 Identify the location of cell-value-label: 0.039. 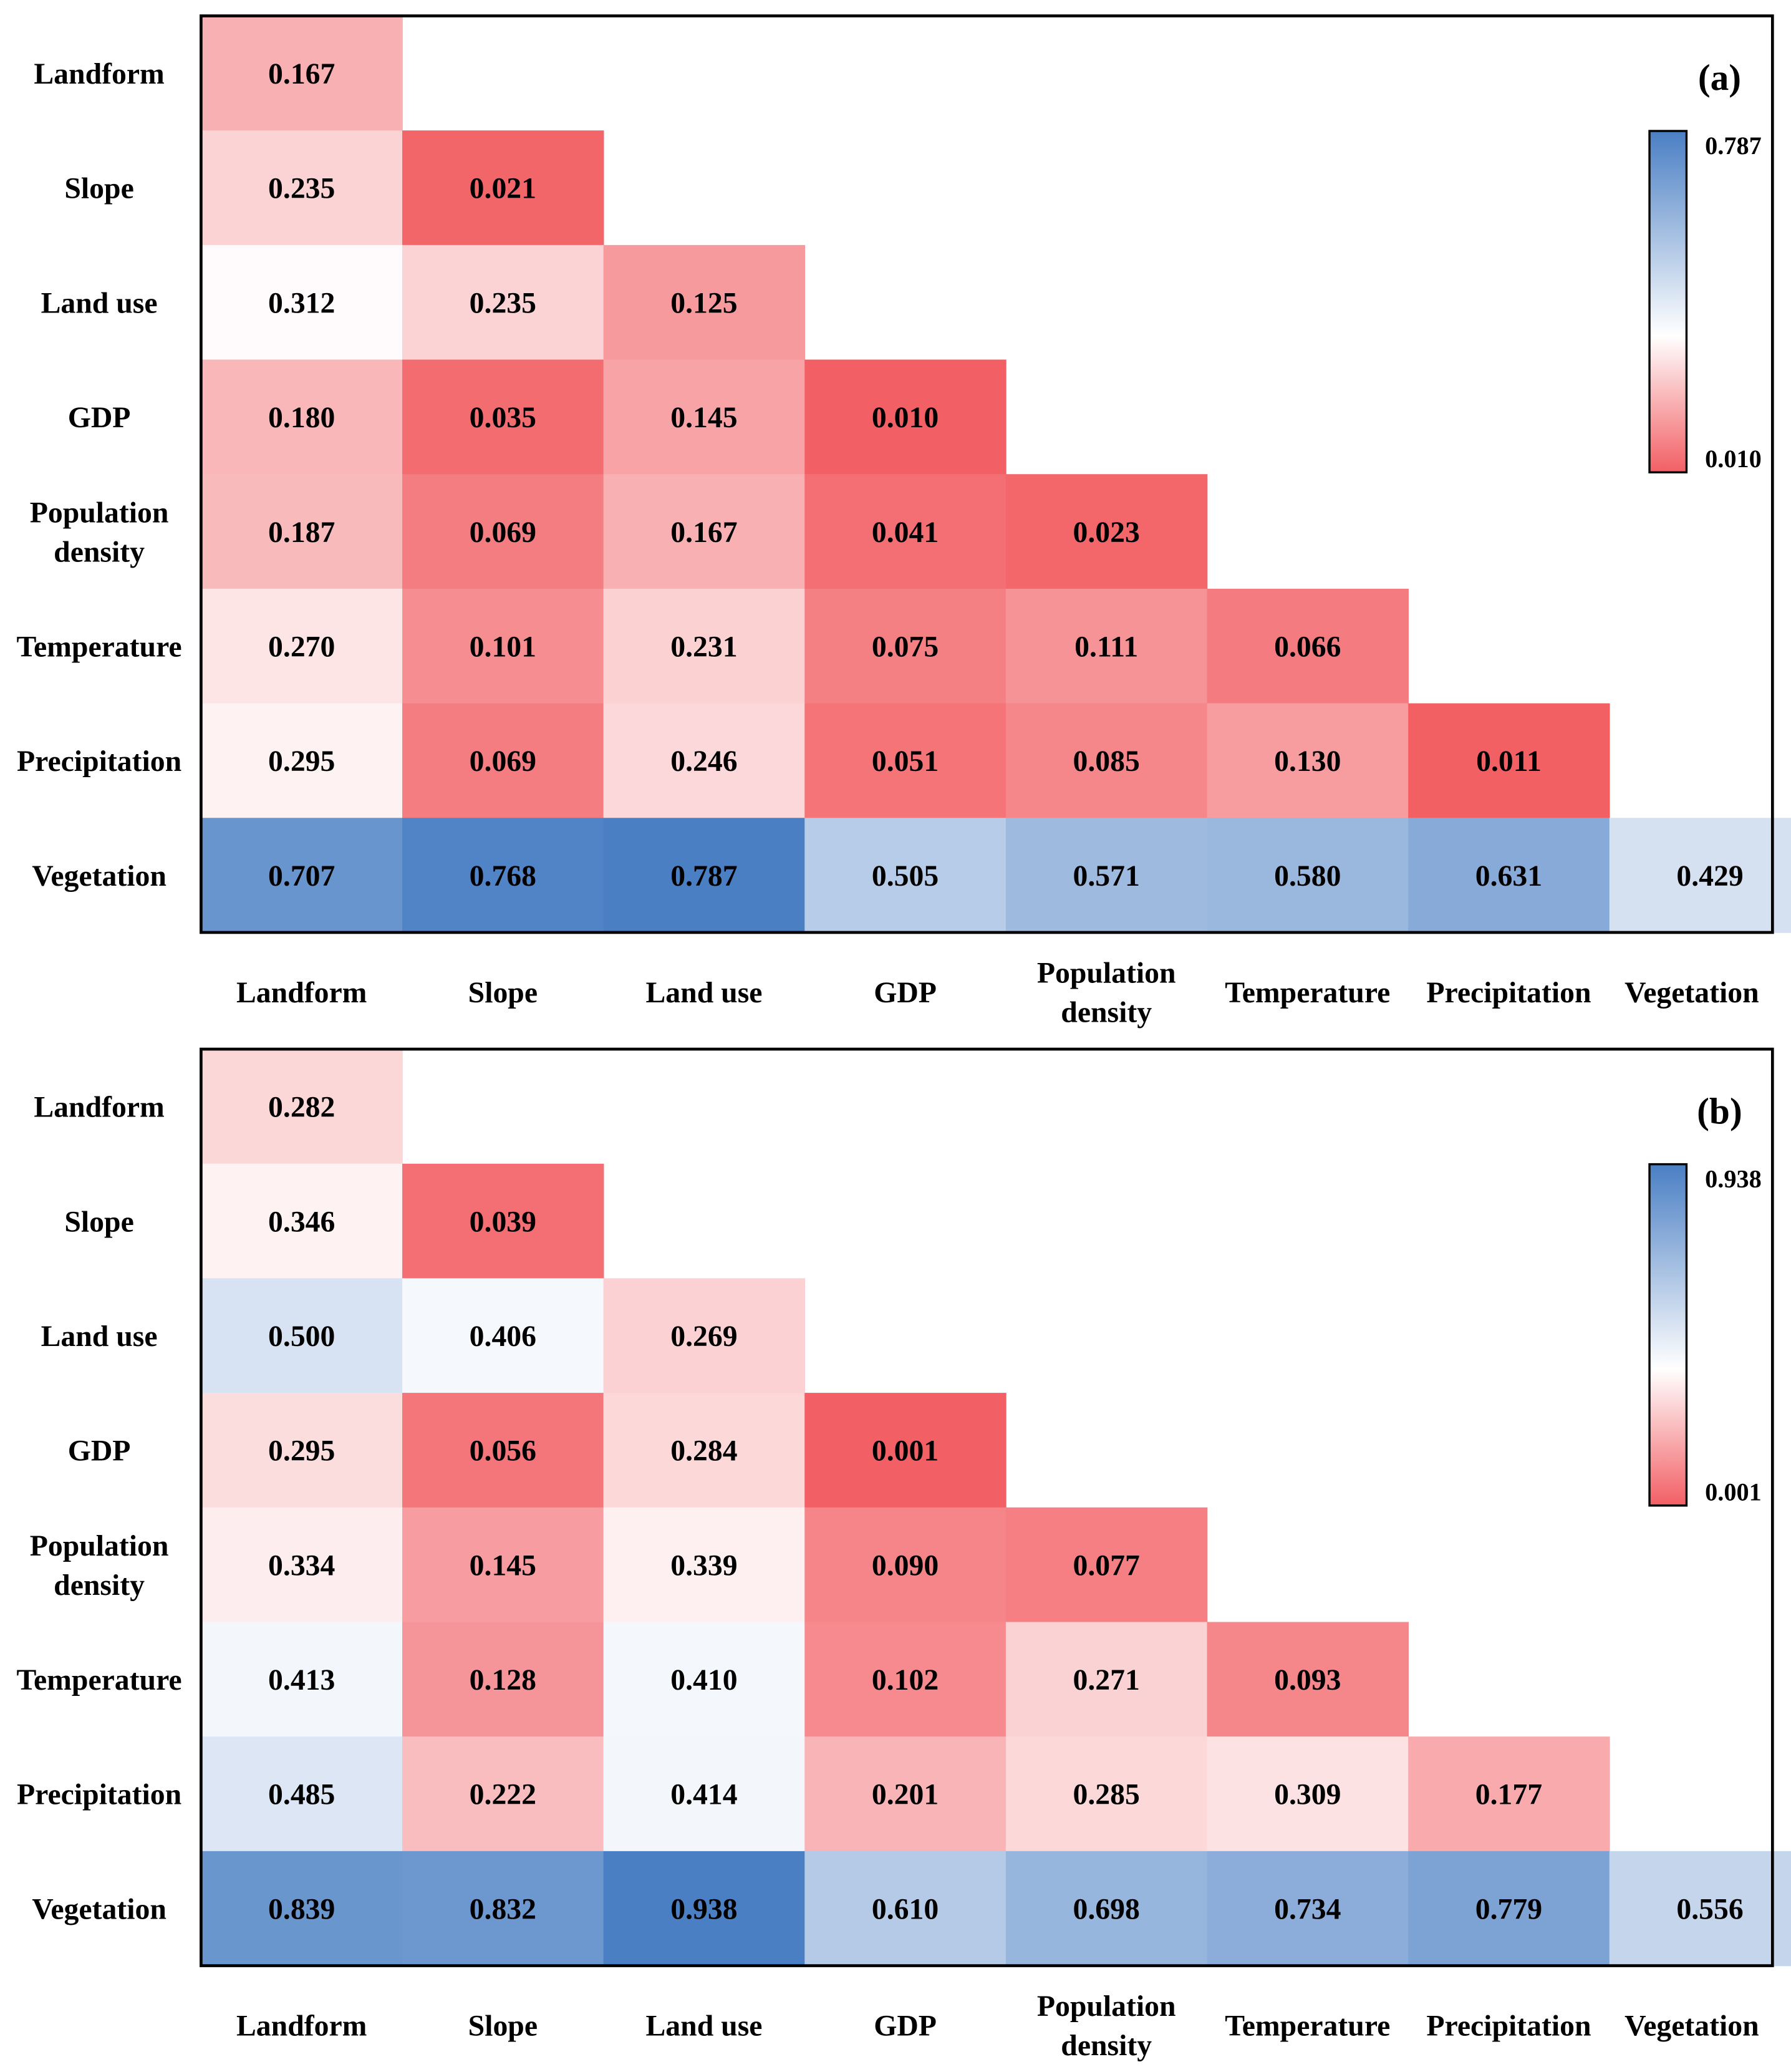
(503, 1221).